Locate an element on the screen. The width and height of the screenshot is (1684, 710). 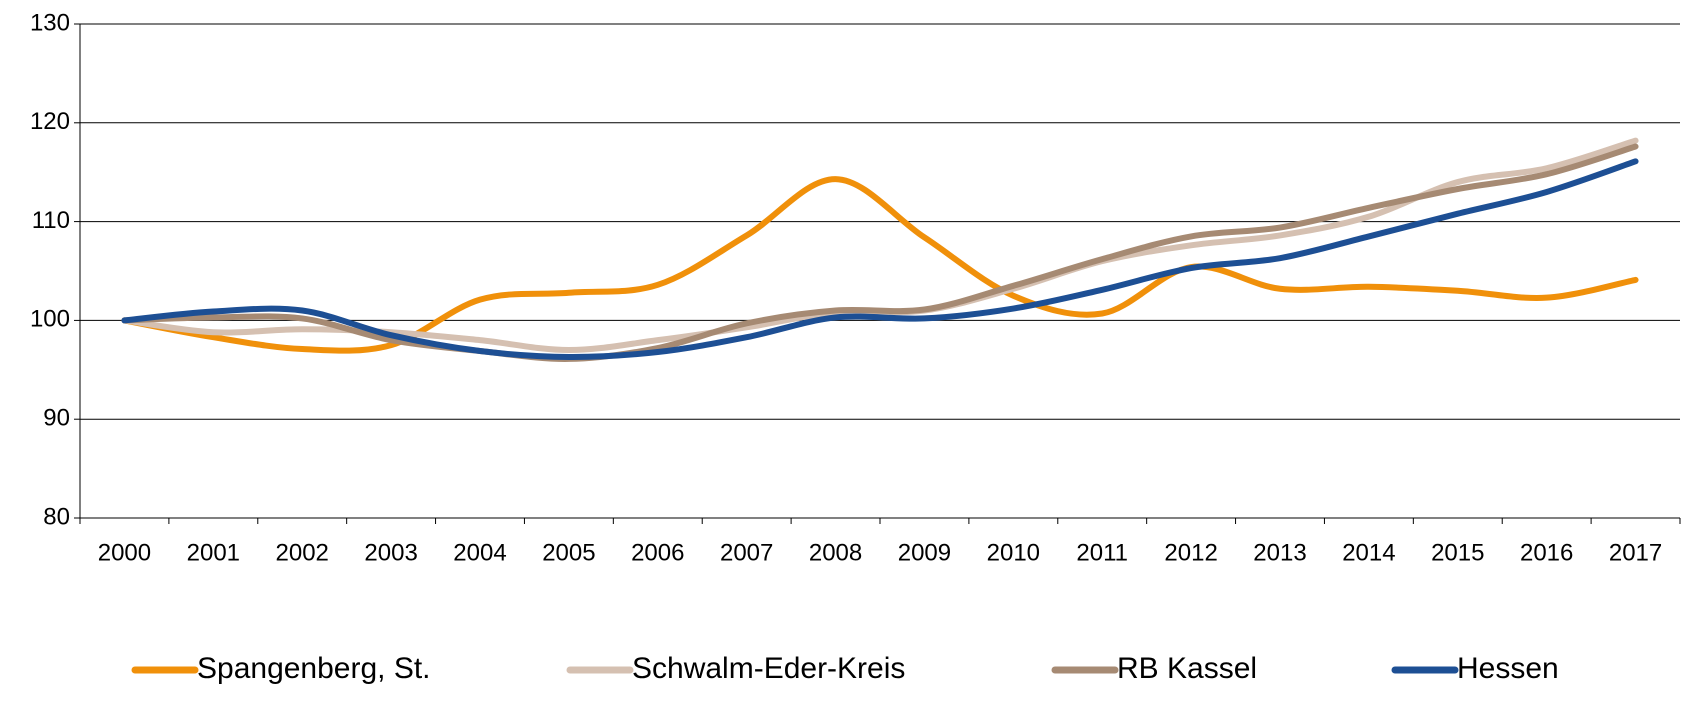
x-tick-label: 2000 is located at coordinates (124, 552).